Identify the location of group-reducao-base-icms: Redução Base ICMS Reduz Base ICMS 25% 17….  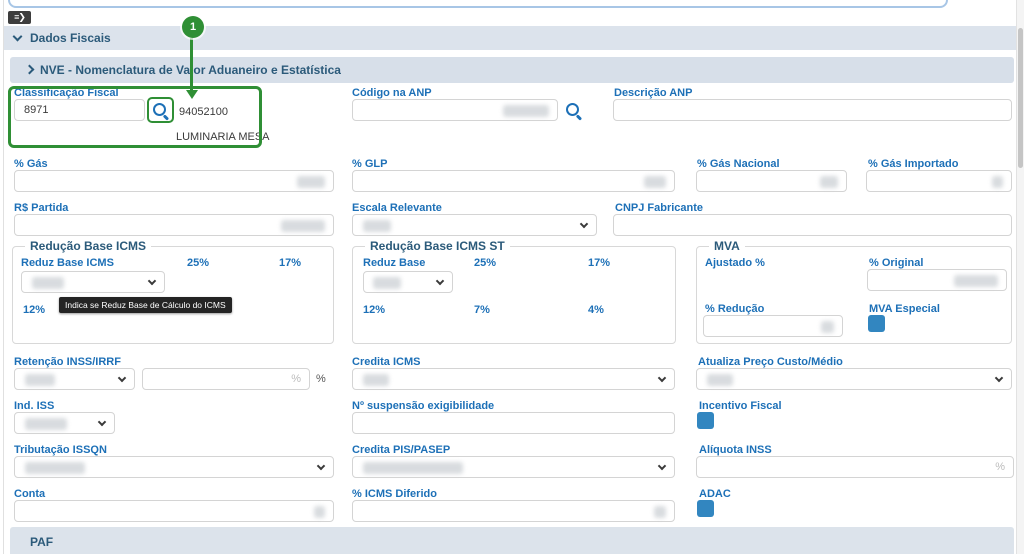
(173, 291).